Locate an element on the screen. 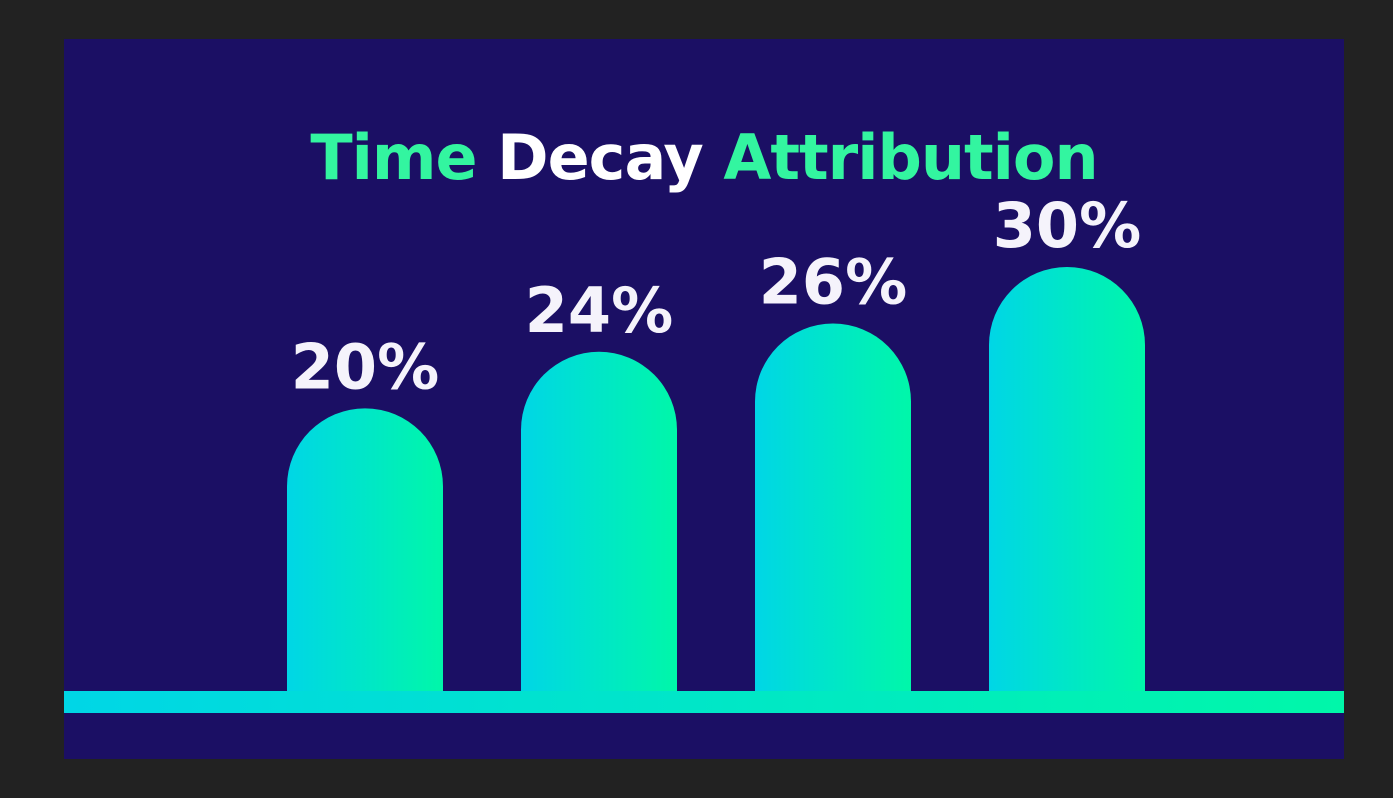  bar-label-3: 26% is located at coordinates (833, 282).